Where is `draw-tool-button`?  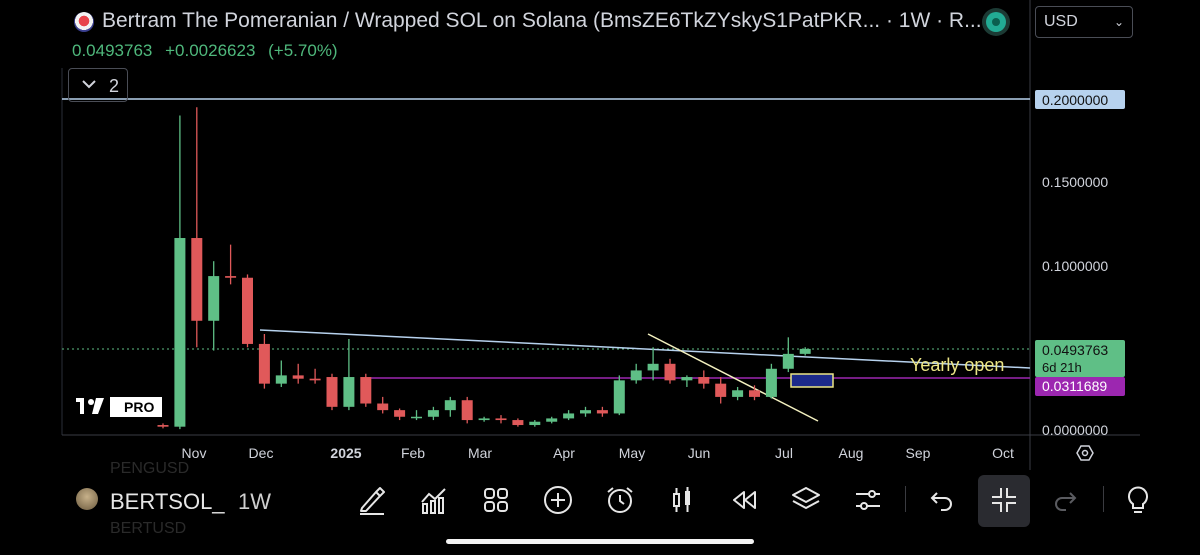 draw-tool-button is located at coordinates (372, 500).